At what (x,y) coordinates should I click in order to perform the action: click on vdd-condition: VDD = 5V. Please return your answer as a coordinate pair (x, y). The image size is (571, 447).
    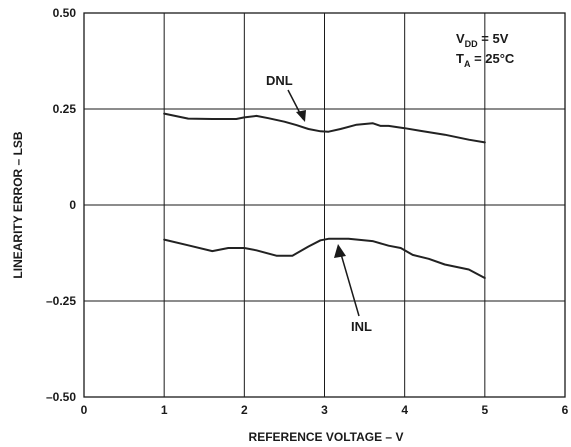
    Looking at the image, I should click on (482, 40).